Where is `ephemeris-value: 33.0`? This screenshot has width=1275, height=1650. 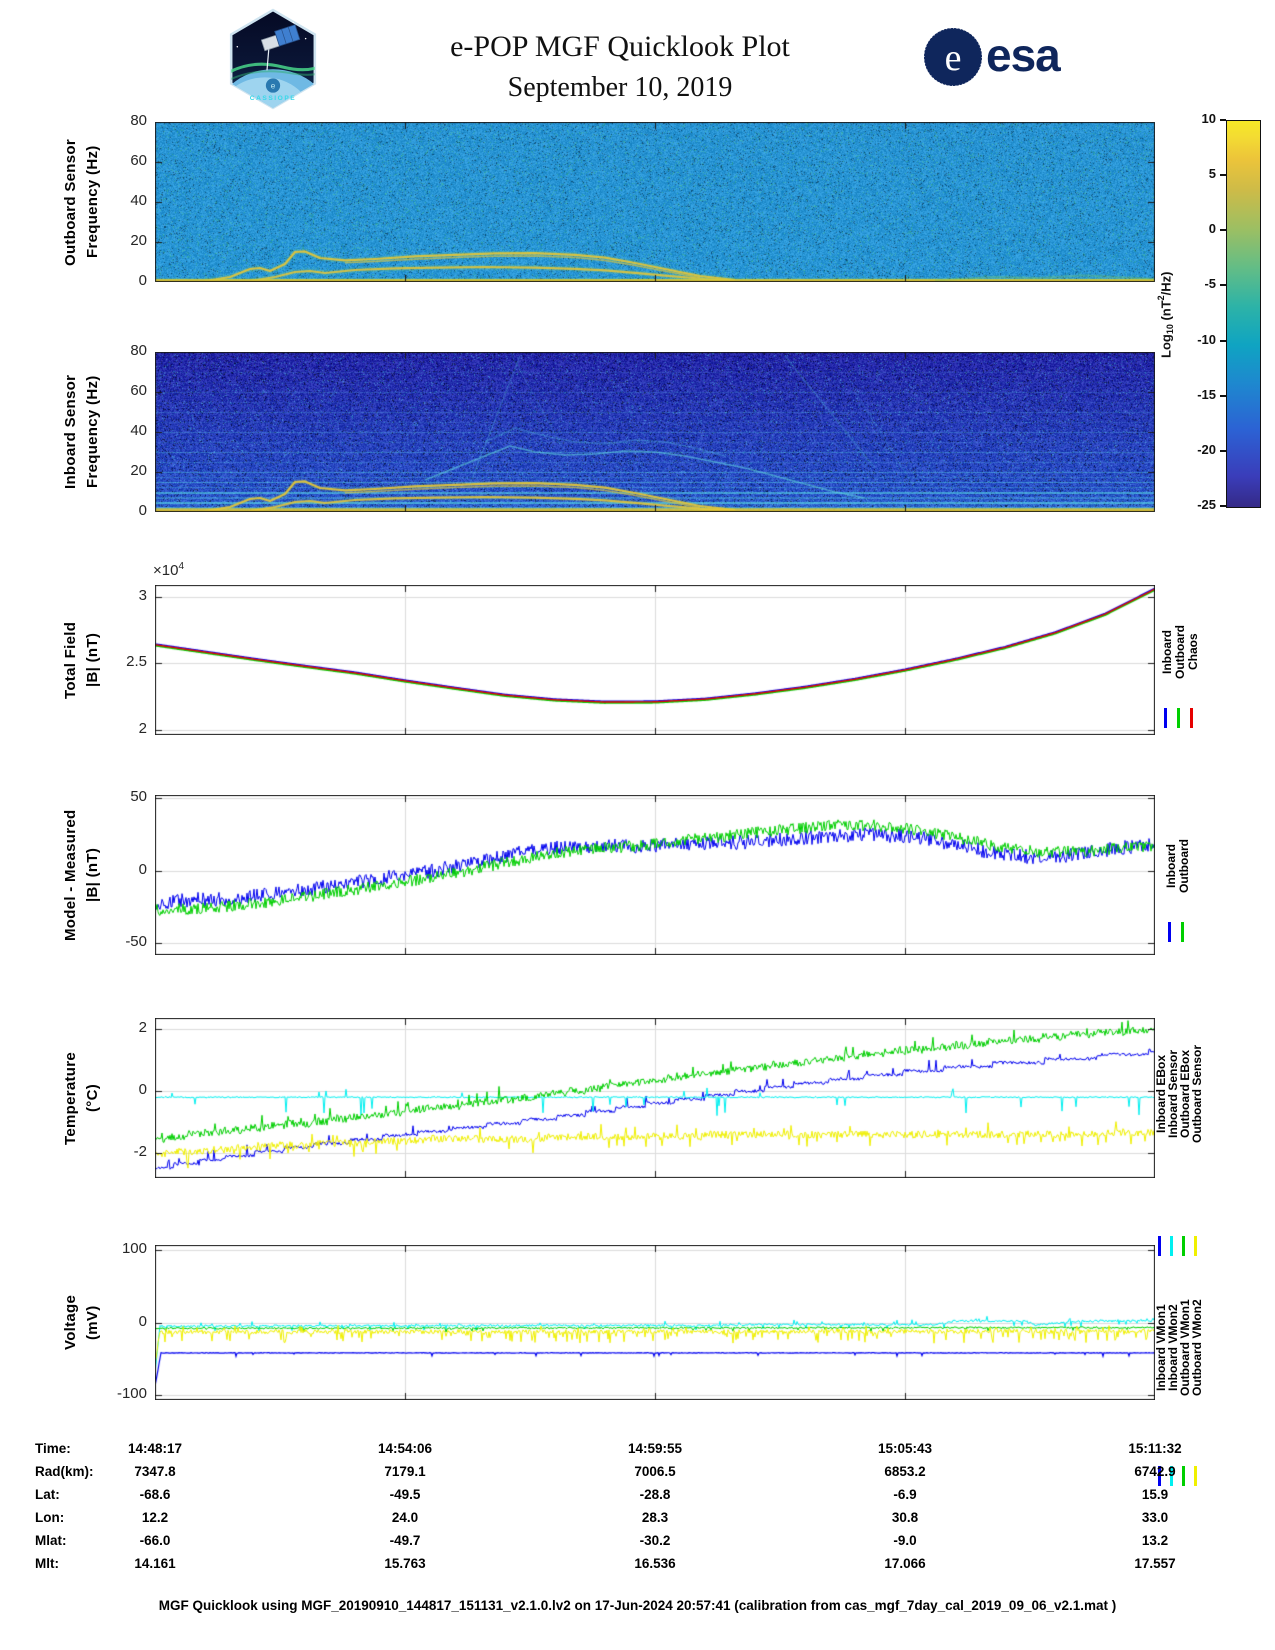
ephemeris-value: 33.0 is located at coordinates (1155, 1517).